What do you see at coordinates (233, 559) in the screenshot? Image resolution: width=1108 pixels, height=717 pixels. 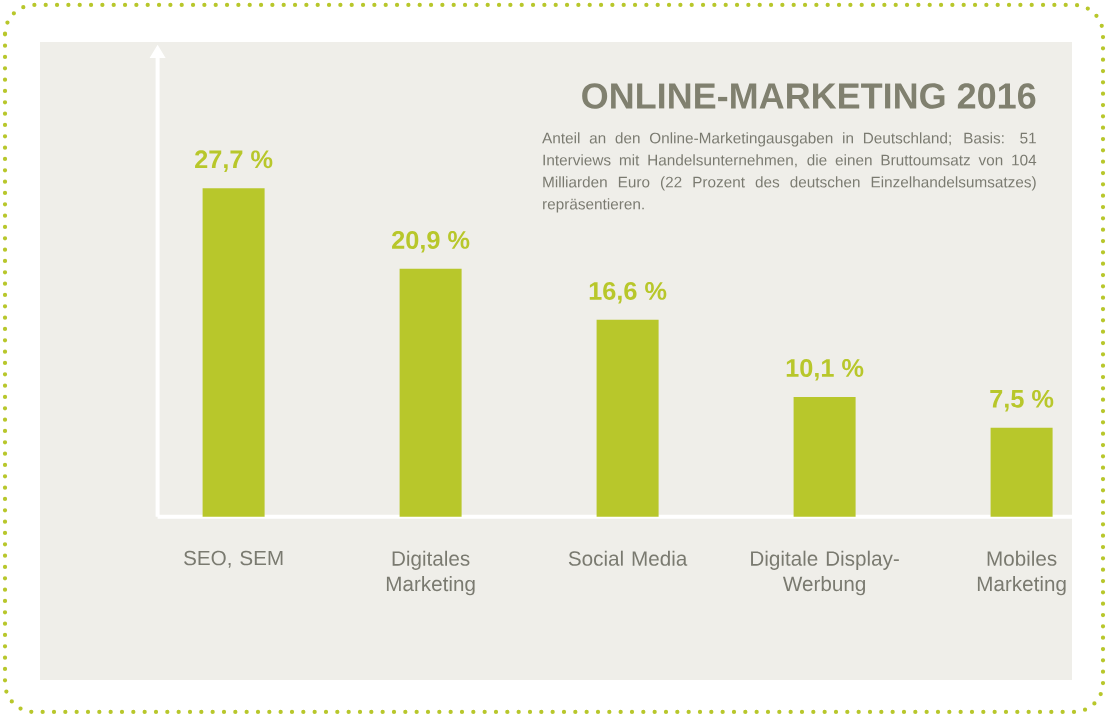 I see `x-tick-label: SEO, SEM` at bounding box center [233, 559].